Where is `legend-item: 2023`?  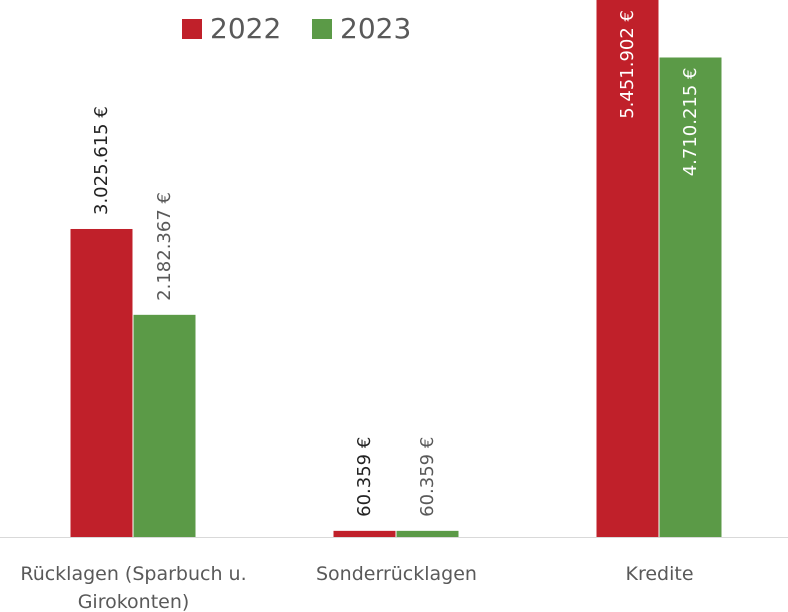
legend-item: 2023 is located at coordinates (361, 28).